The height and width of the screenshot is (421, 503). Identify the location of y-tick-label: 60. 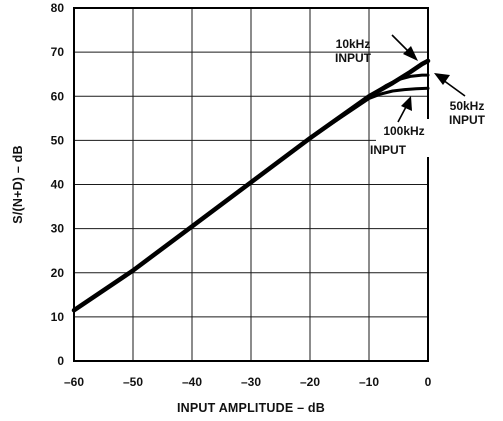
(58, 96).